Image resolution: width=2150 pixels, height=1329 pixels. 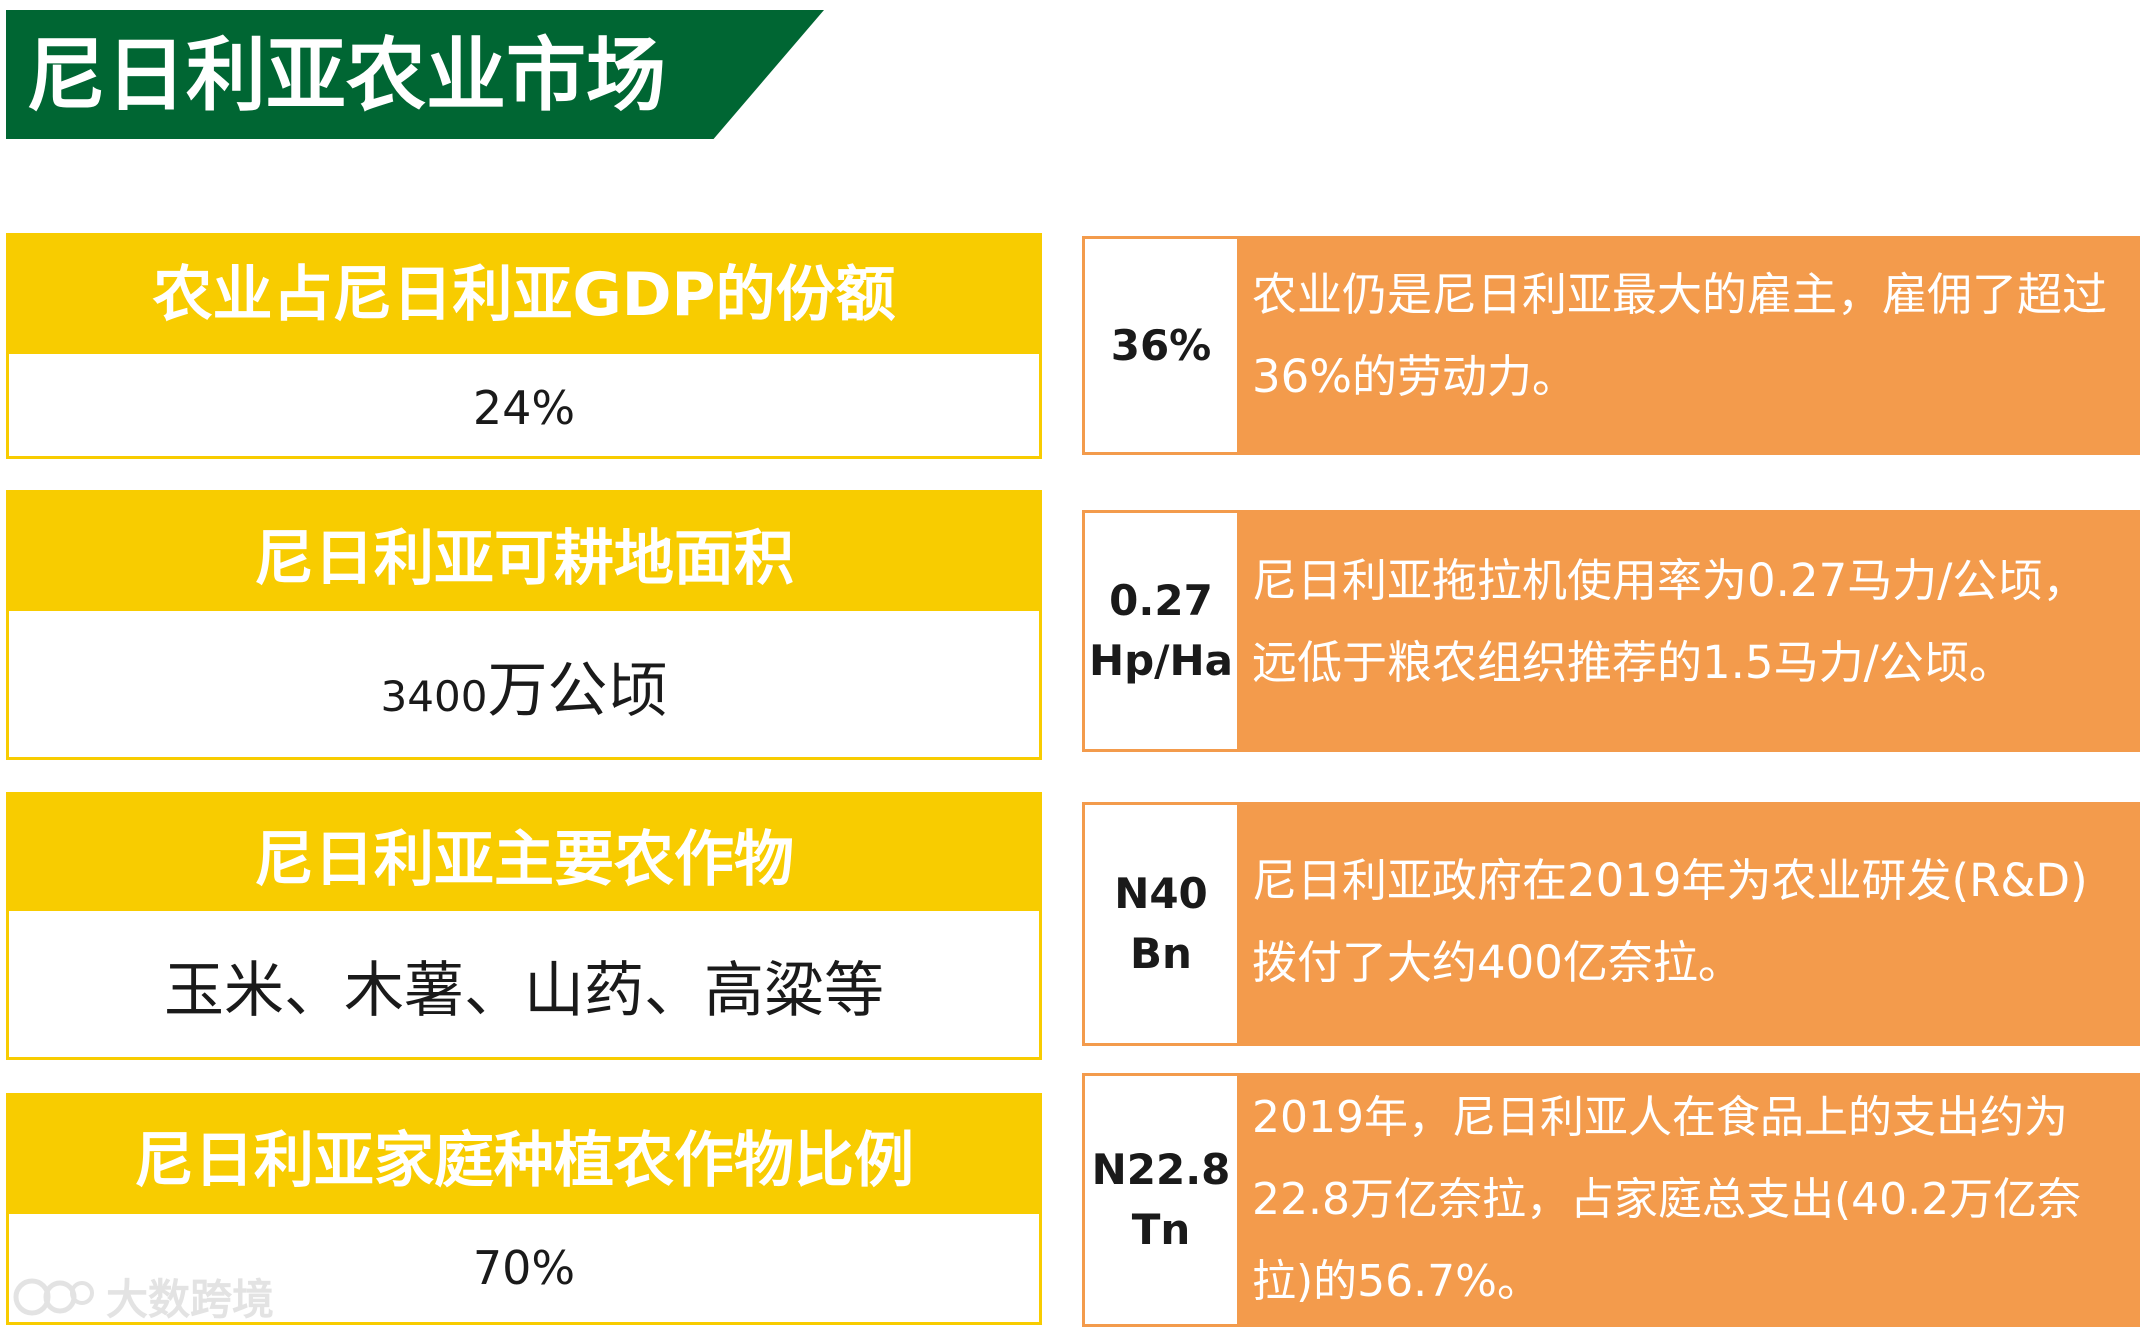 What do you see at coordinates (1161, 600) in the screenshot?
I see `fact-key-line1: 0.27` at bounding box center [1161, 600].